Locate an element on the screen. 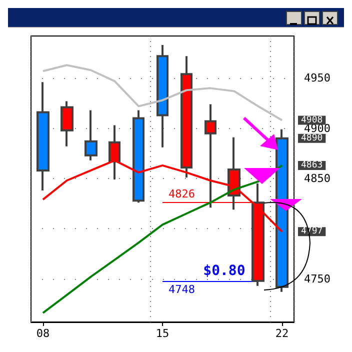 This screenshot has height=352, width=352. ref-line-label: 4826 is located at coordinates (181, 194).